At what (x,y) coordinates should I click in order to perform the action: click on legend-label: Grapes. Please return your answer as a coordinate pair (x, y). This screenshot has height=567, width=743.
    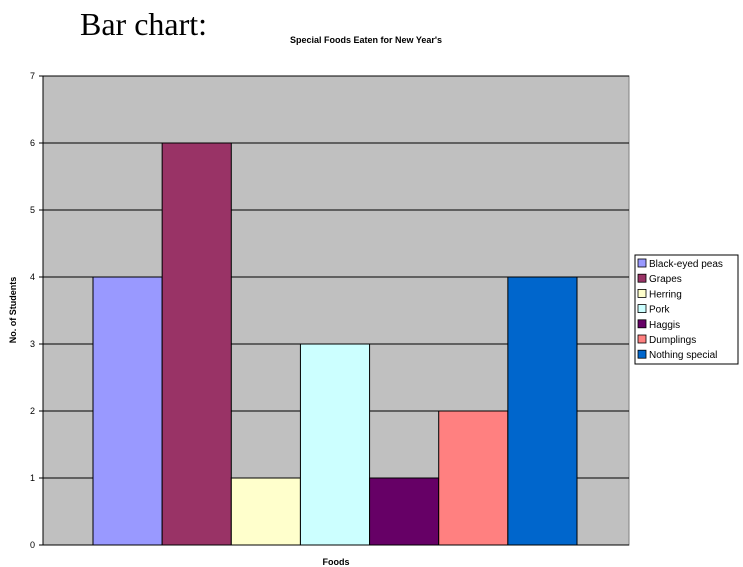
    Looking at the image, I should click on (665, 279).